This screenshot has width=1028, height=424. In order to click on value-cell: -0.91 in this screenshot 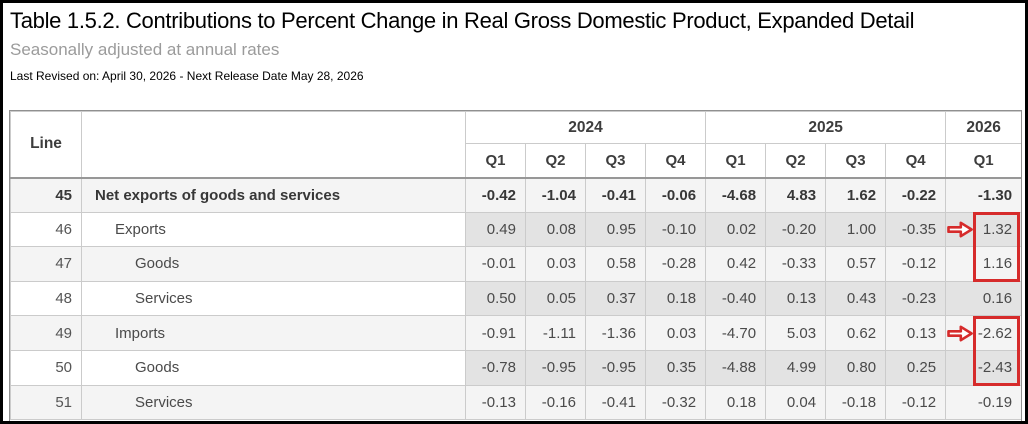, I will do `click(495, 333)`.